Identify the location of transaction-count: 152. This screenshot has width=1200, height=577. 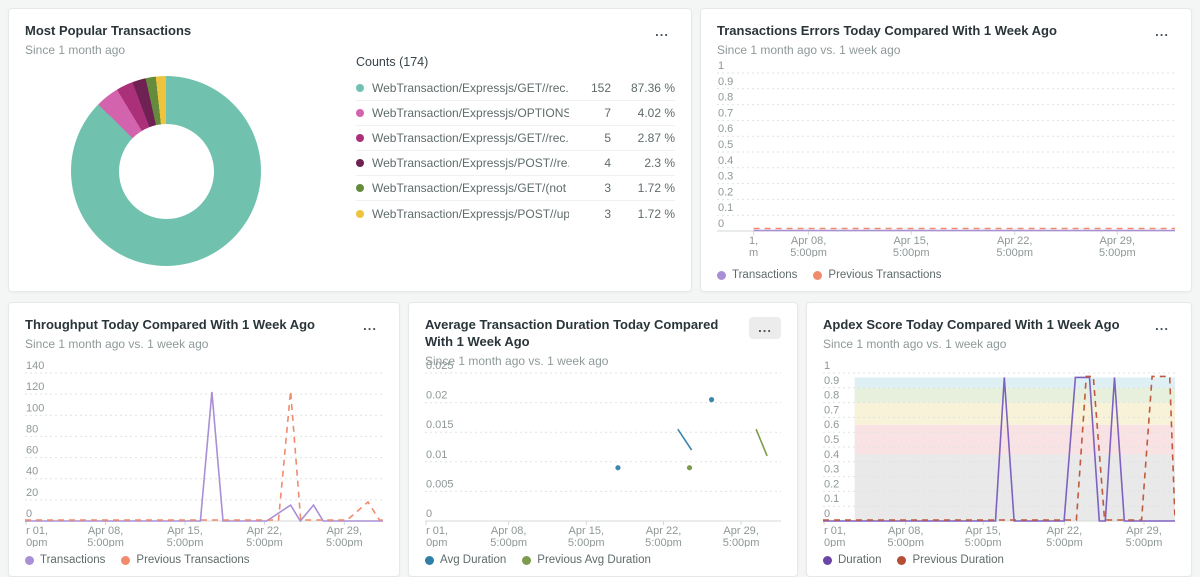
(600, 88).